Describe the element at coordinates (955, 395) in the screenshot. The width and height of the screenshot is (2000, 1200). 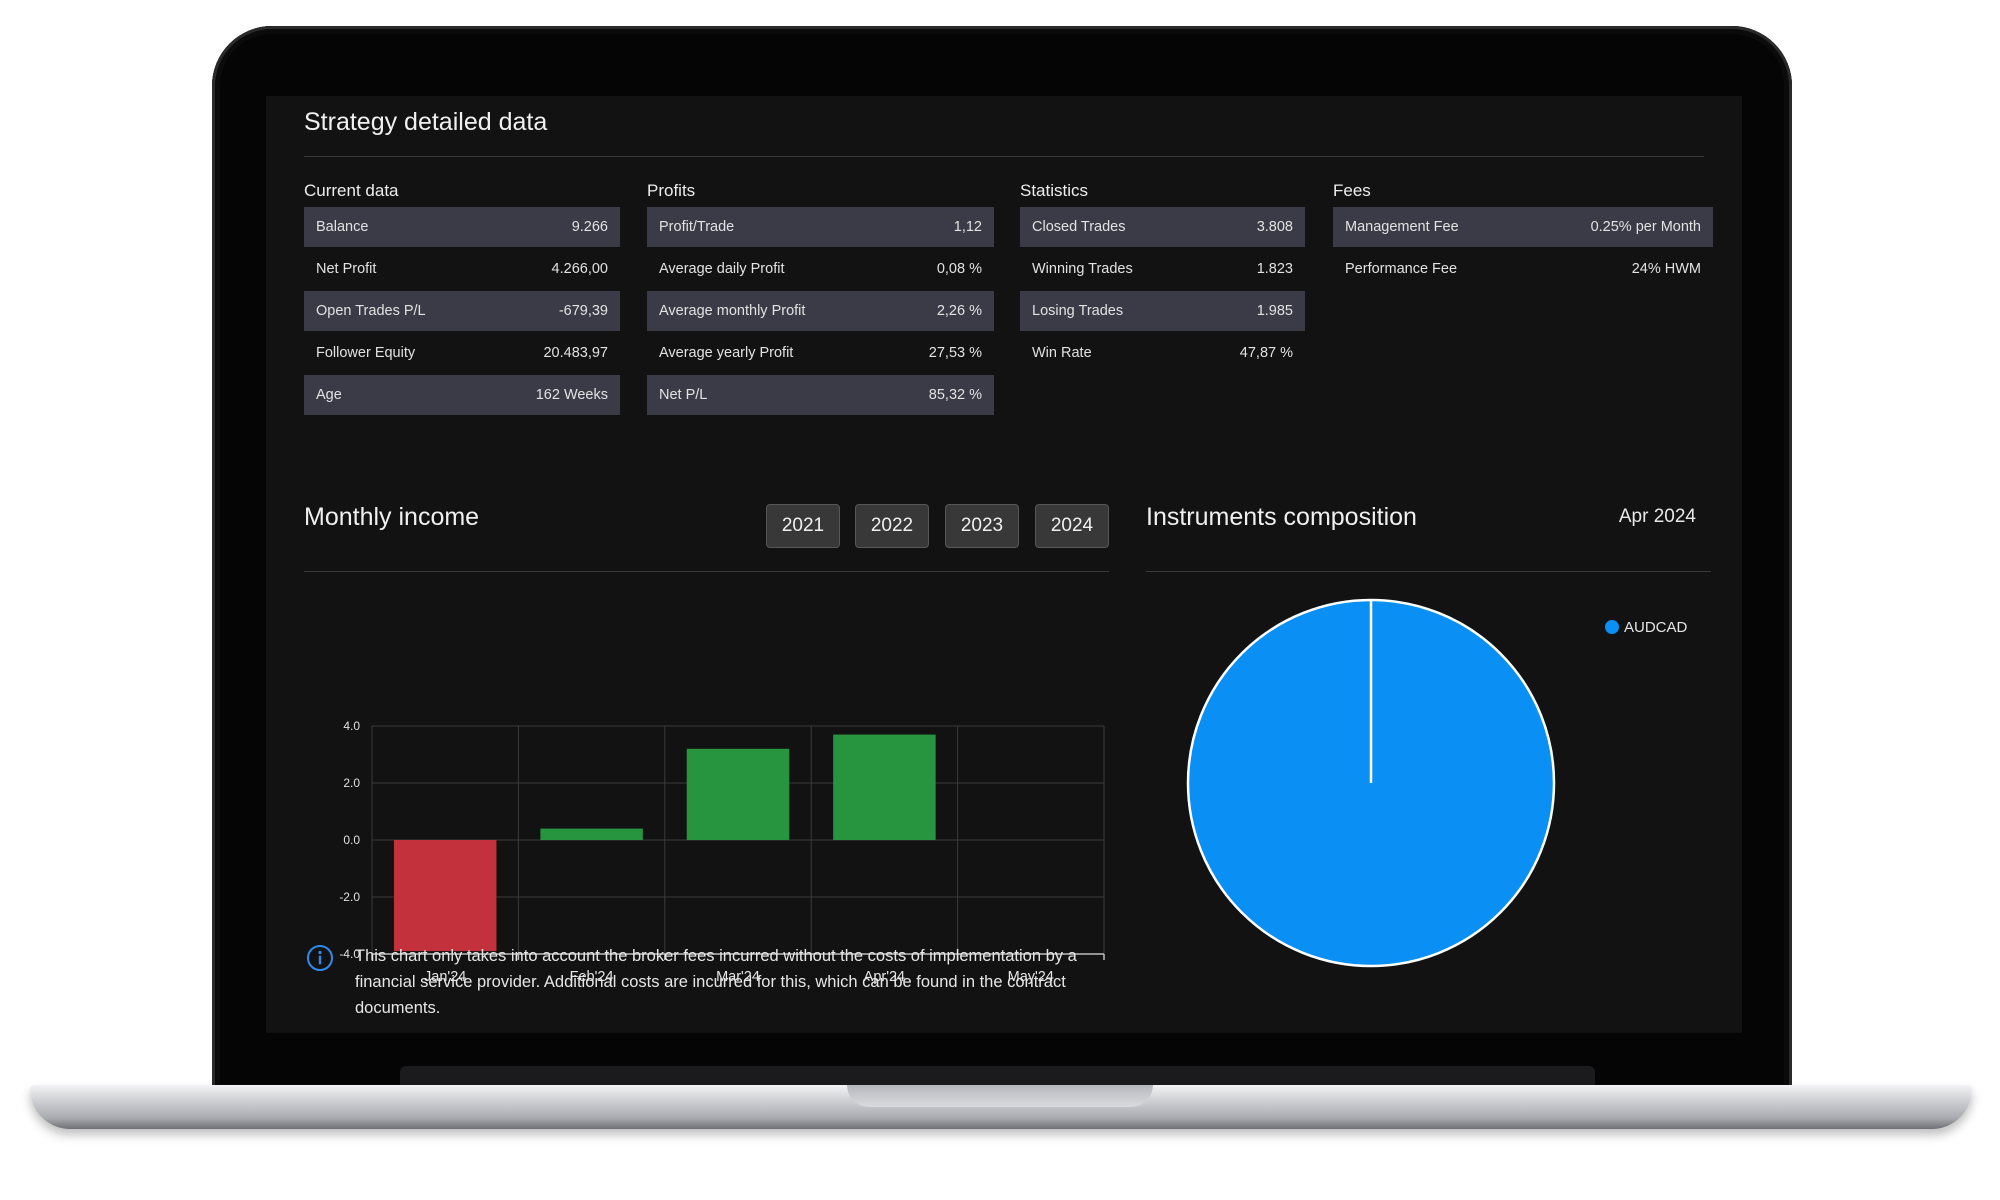
I see `row-value: 85,32 %` at that location.